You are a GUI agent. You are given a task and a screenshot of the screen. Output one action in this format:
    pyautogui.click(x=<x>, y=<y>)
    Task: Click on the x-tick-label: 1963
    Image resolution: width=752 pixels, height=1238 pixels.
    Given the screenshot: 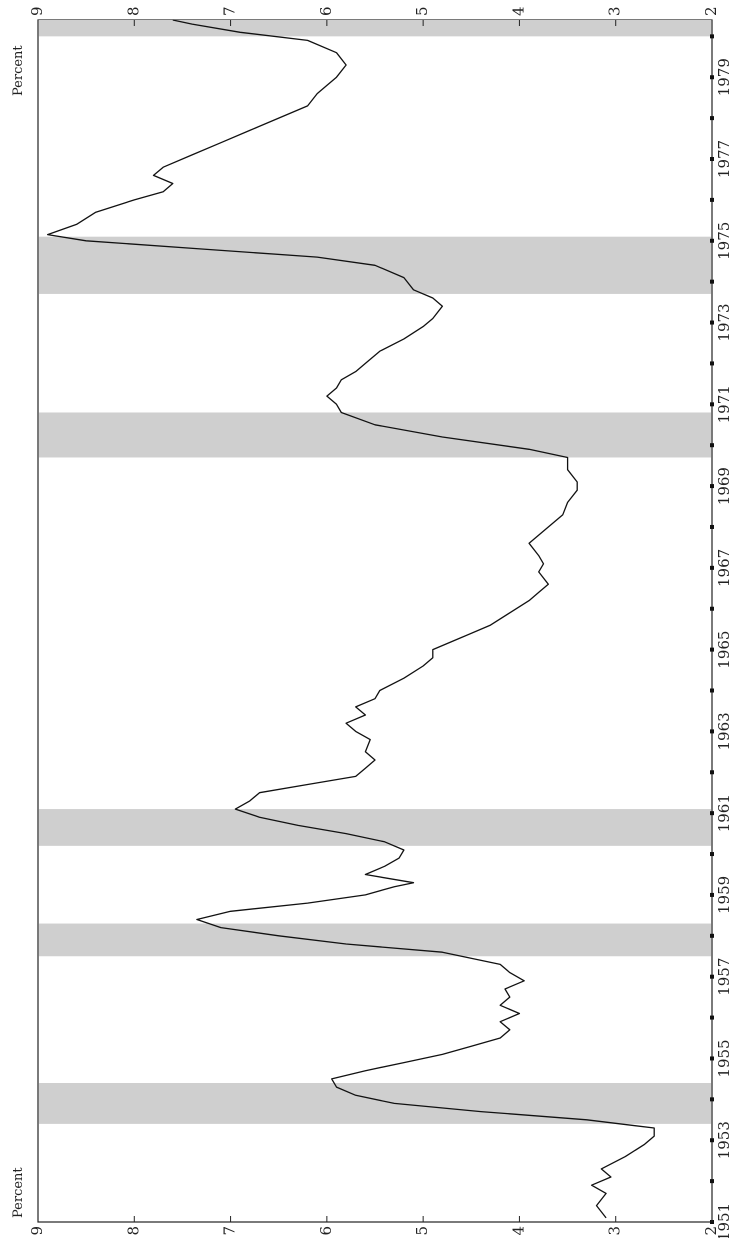 What is the action you would take?
    pyautogui.click(x=724, y=731)
    